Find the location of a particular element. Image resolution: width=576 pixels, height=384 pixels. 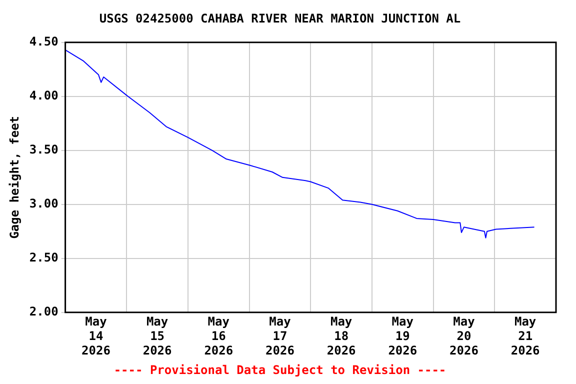

y-tick-label: 4.50 is located at coordinates (43, 41).